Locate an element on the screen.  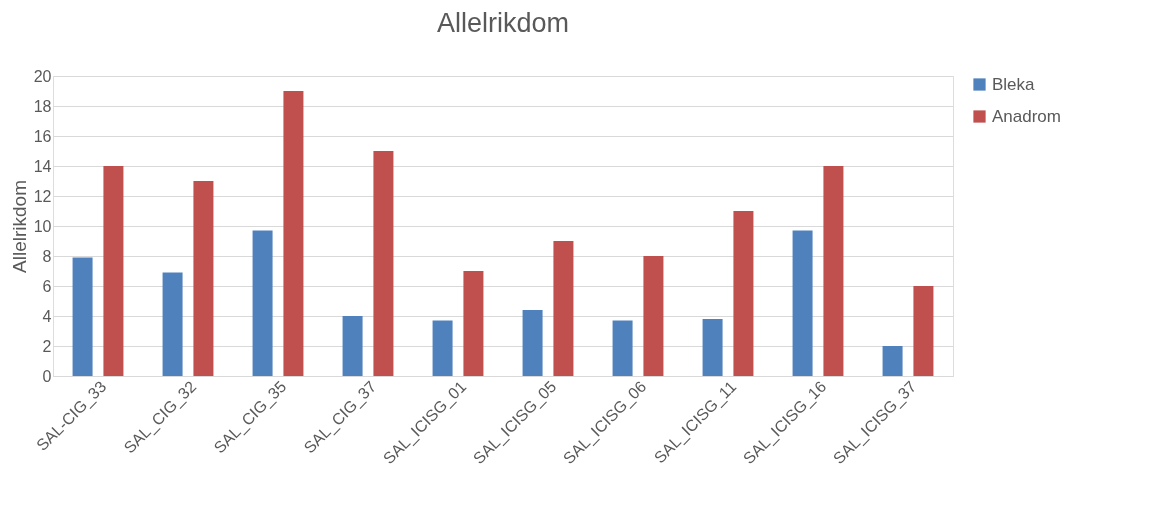
y-tick-label: 14 is located at coordinates (42, 166).